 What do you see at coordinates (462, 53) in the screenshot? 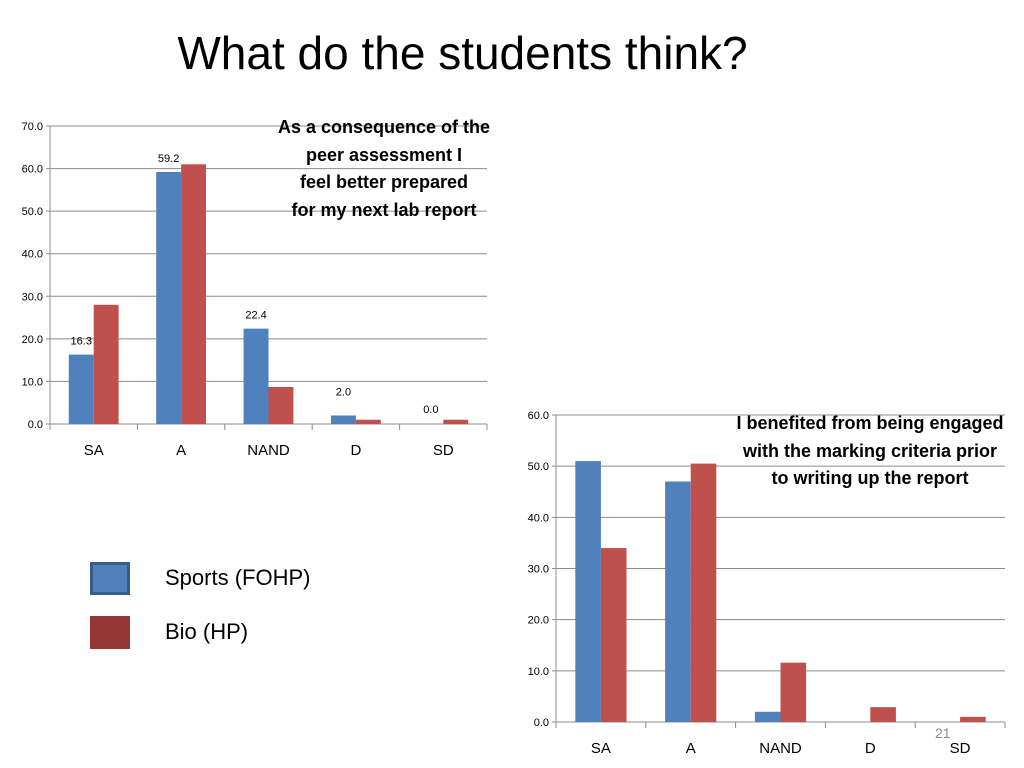
I see `slide-title: What do the students think?` at bounding box center [462, 53].